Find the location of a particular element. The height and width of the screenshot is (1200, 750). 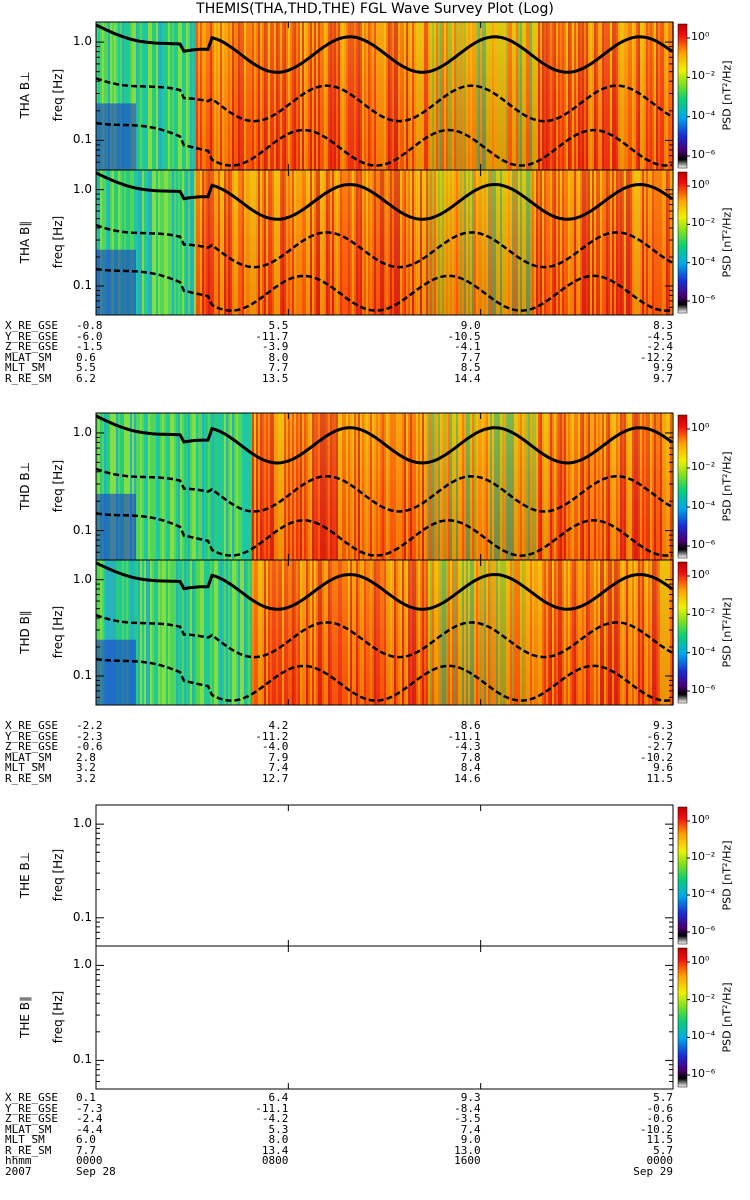

colorbar-tick-label: 10⁻⁴ is located at coordinates (703, 261).